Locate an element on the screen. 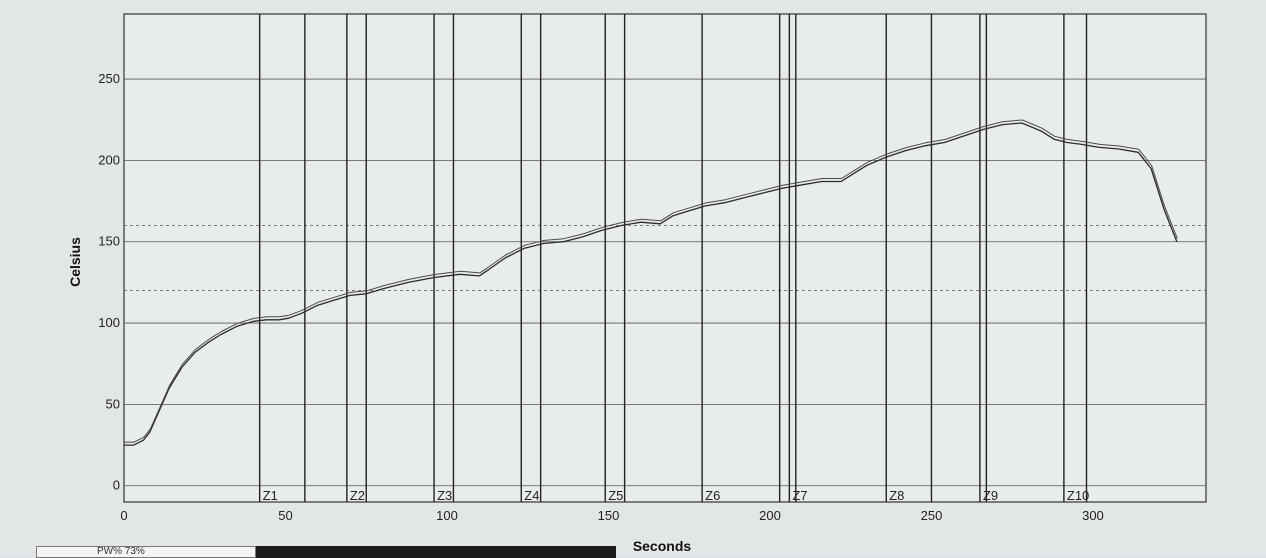 The width and height of the screenshot is (1266, 558). zone-label-z7: Z7 is located at coordinates (799, 495).